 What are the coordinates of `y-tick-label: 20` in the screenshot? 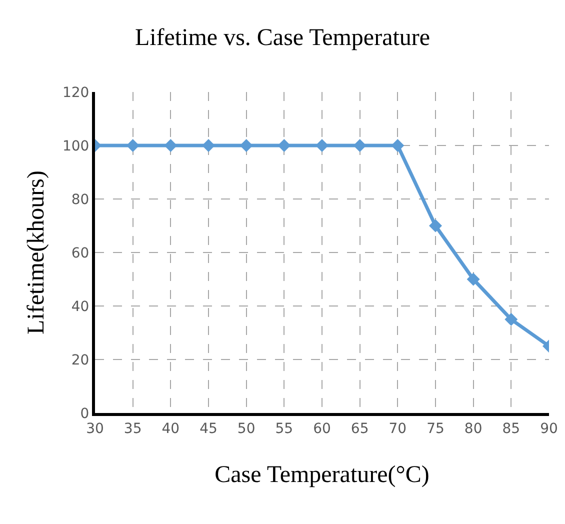 It's located at (80, 360).